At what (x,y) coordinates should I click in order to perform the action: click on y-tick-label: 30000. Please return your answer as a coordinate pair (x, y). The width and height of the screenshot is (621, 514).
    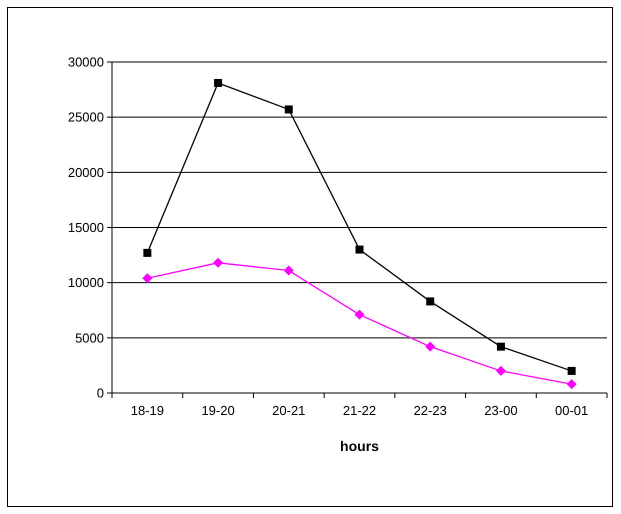
    Looking at the image, I should click on (86, 62).